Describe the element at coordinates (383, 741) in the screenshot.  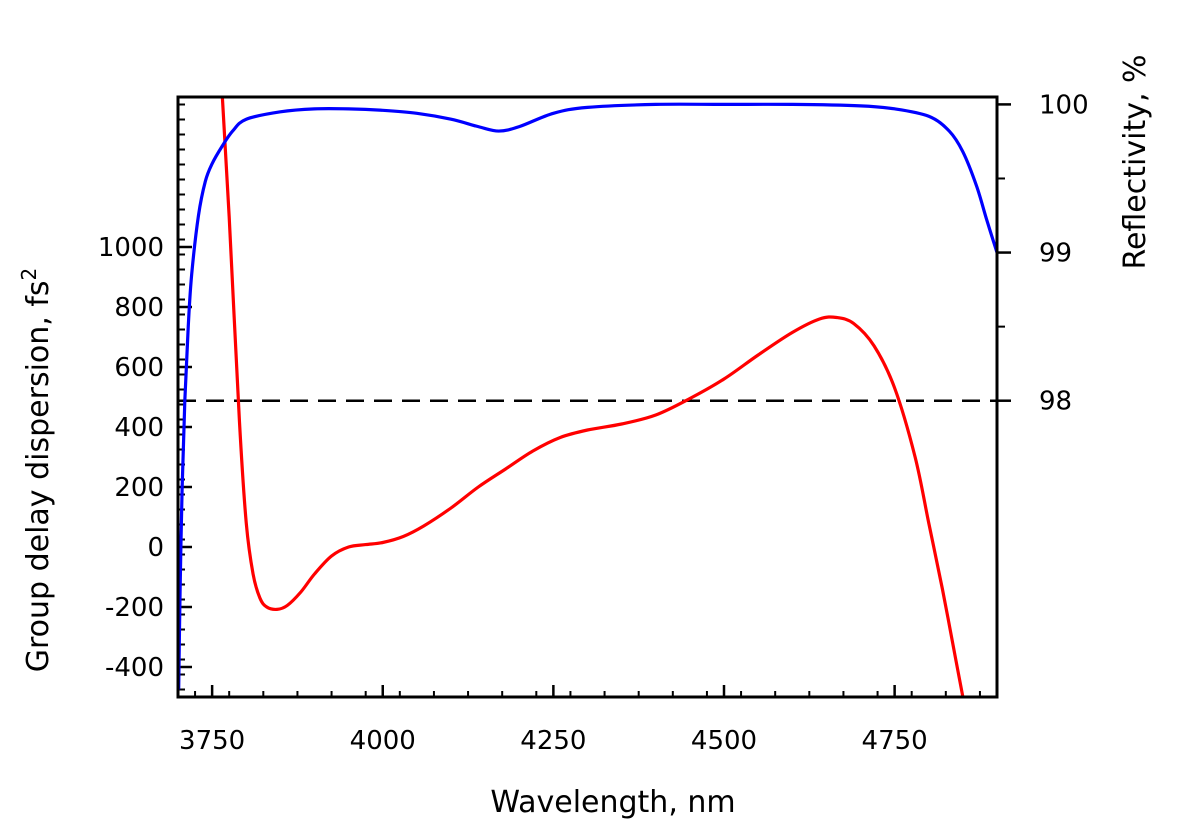
I see `x-tick-label: 4000` at that location.